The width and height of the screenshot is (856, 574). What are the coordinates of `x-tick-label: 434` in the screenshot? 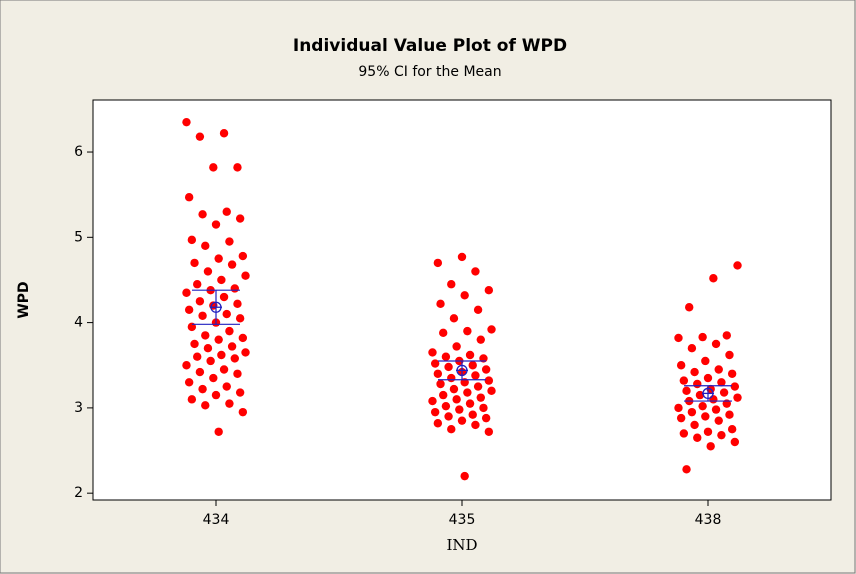 It's located at (216, 520).